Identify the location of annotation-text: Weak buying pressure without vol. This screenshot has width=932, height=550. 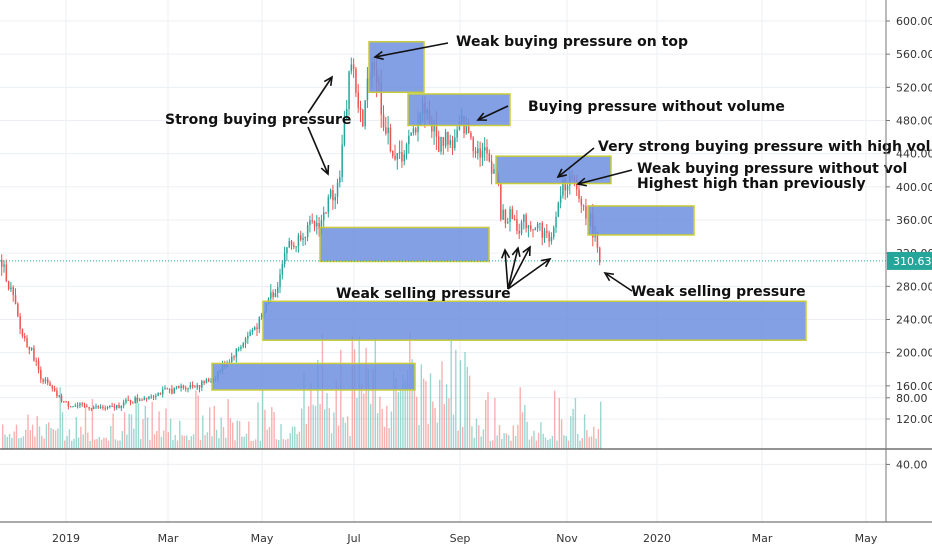
(772, 169).